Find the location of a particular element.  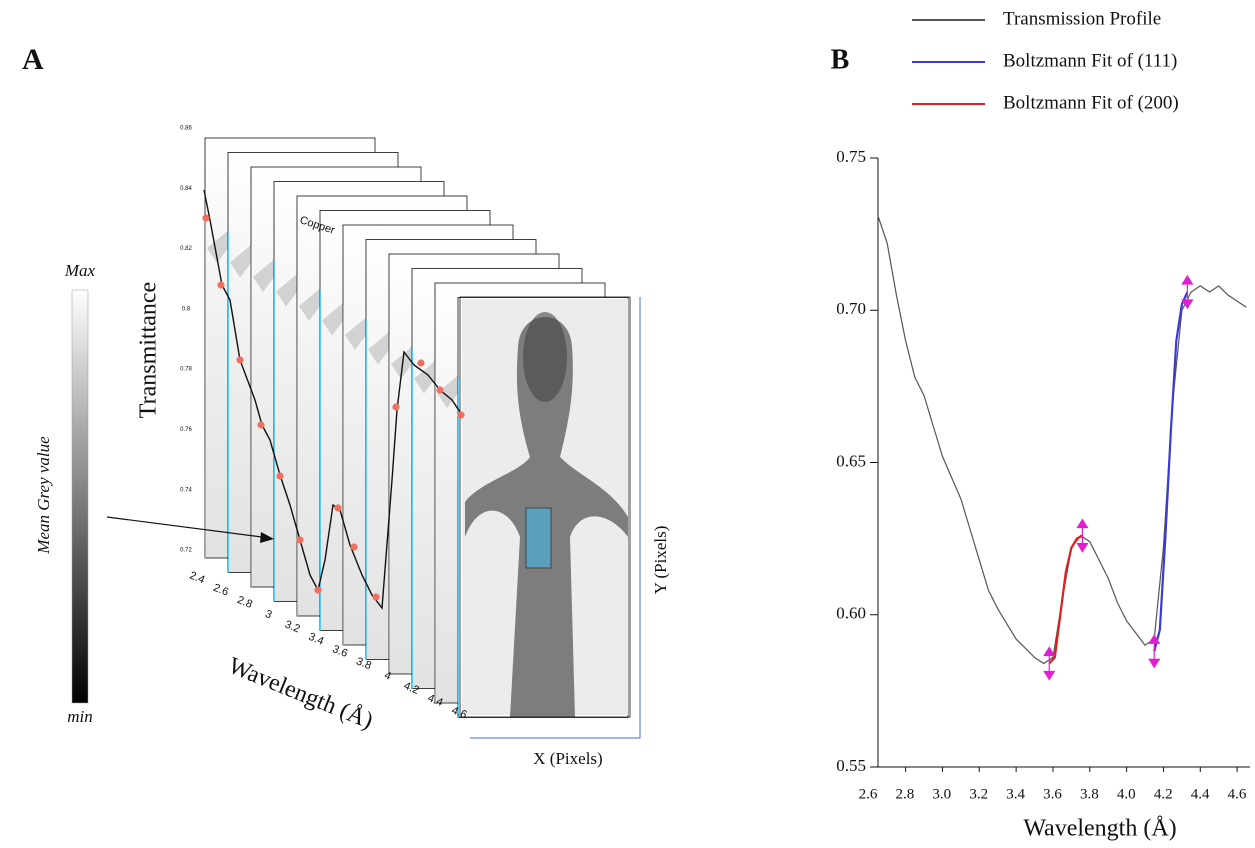

y-tick-label: 0.65 is located at coordinates (851, 460).